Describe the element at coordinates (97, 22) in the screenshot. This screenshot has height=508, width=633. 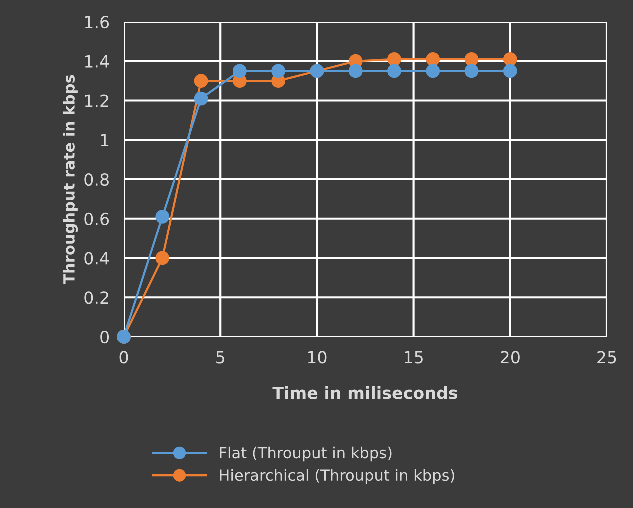
I see `y-tick-label: 1.6` at that location.